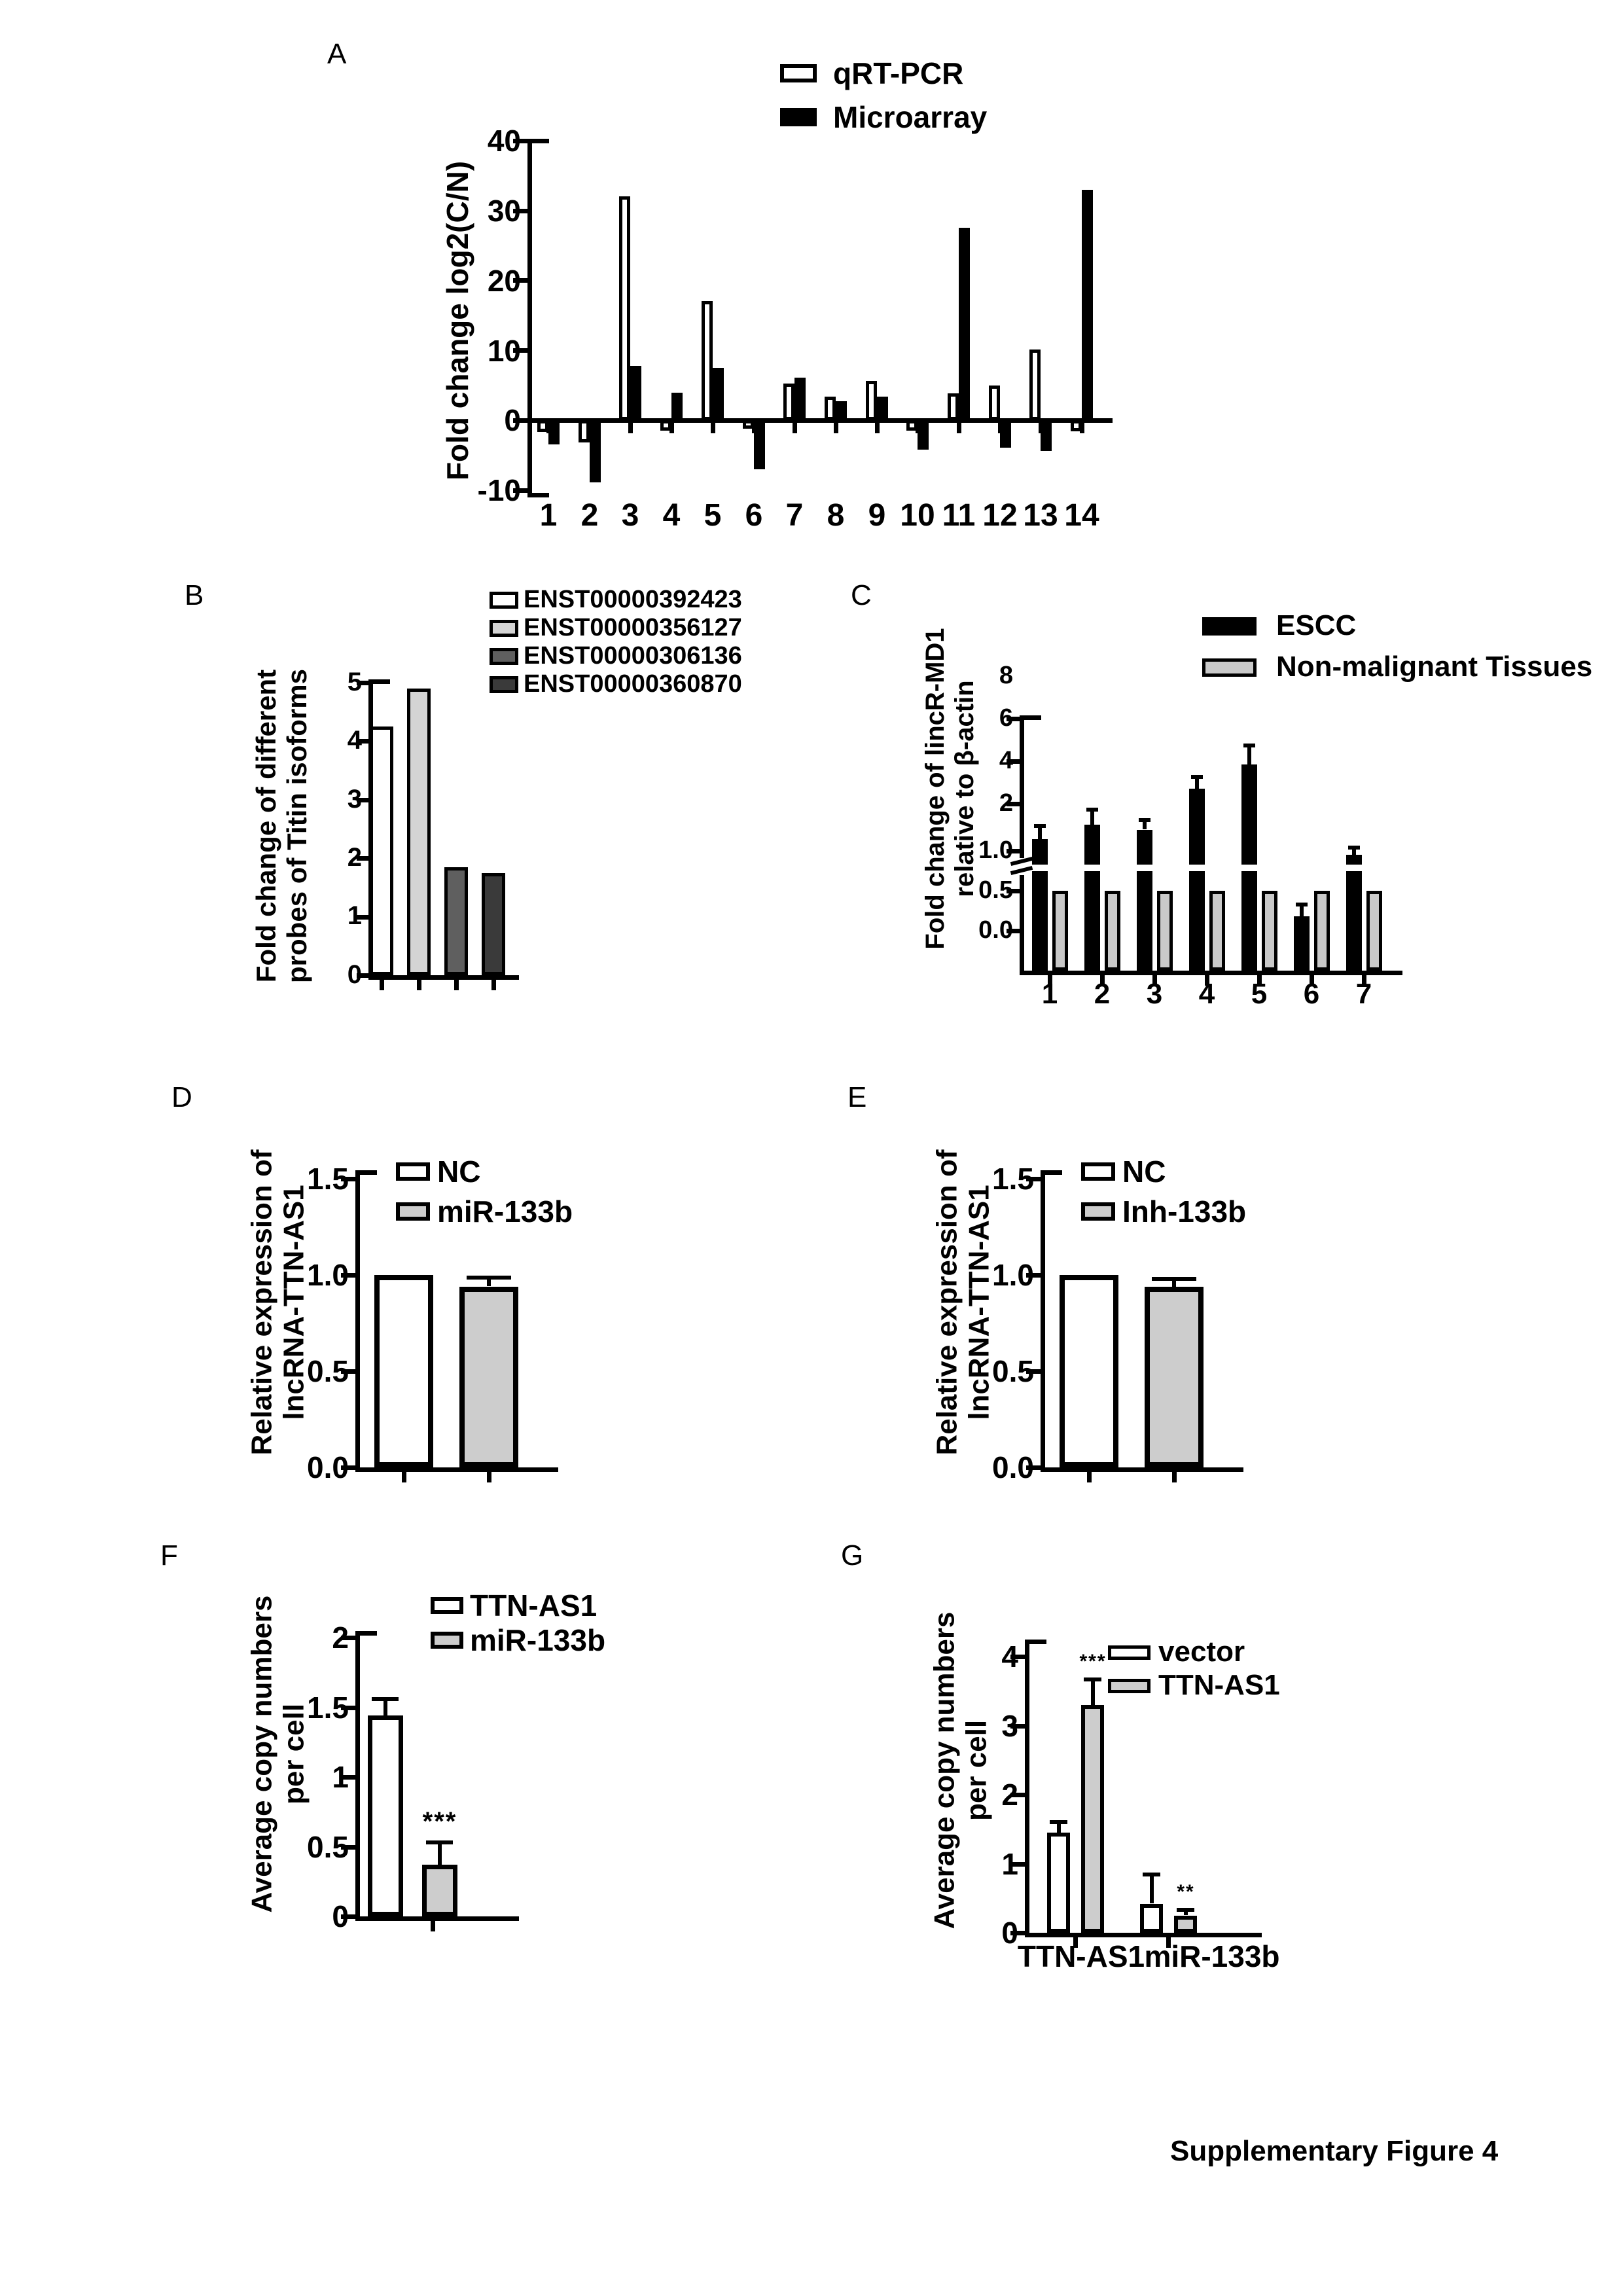 The image size is (1623, 2296). What do you see at coordinates (456, 1469) in the screenshot?
I see `panel-d-x-axis` at bounding box center [456, 1469].